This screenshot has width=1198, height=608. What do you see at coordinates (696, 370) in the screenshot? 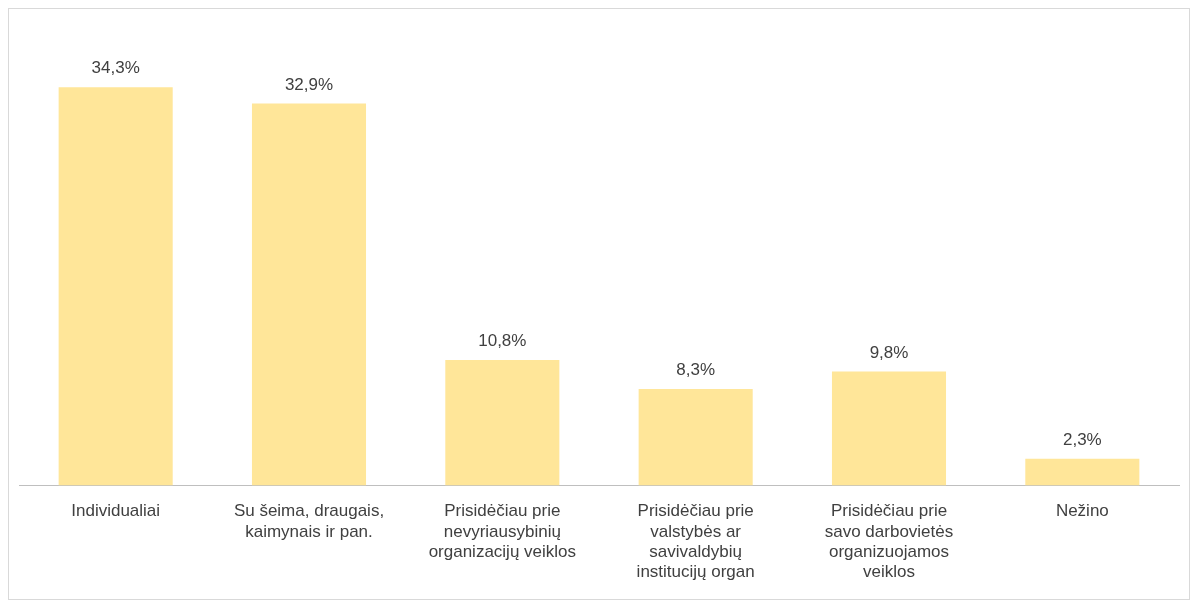
I see `data-label: 8,3%` at bounding box center [696, 370].